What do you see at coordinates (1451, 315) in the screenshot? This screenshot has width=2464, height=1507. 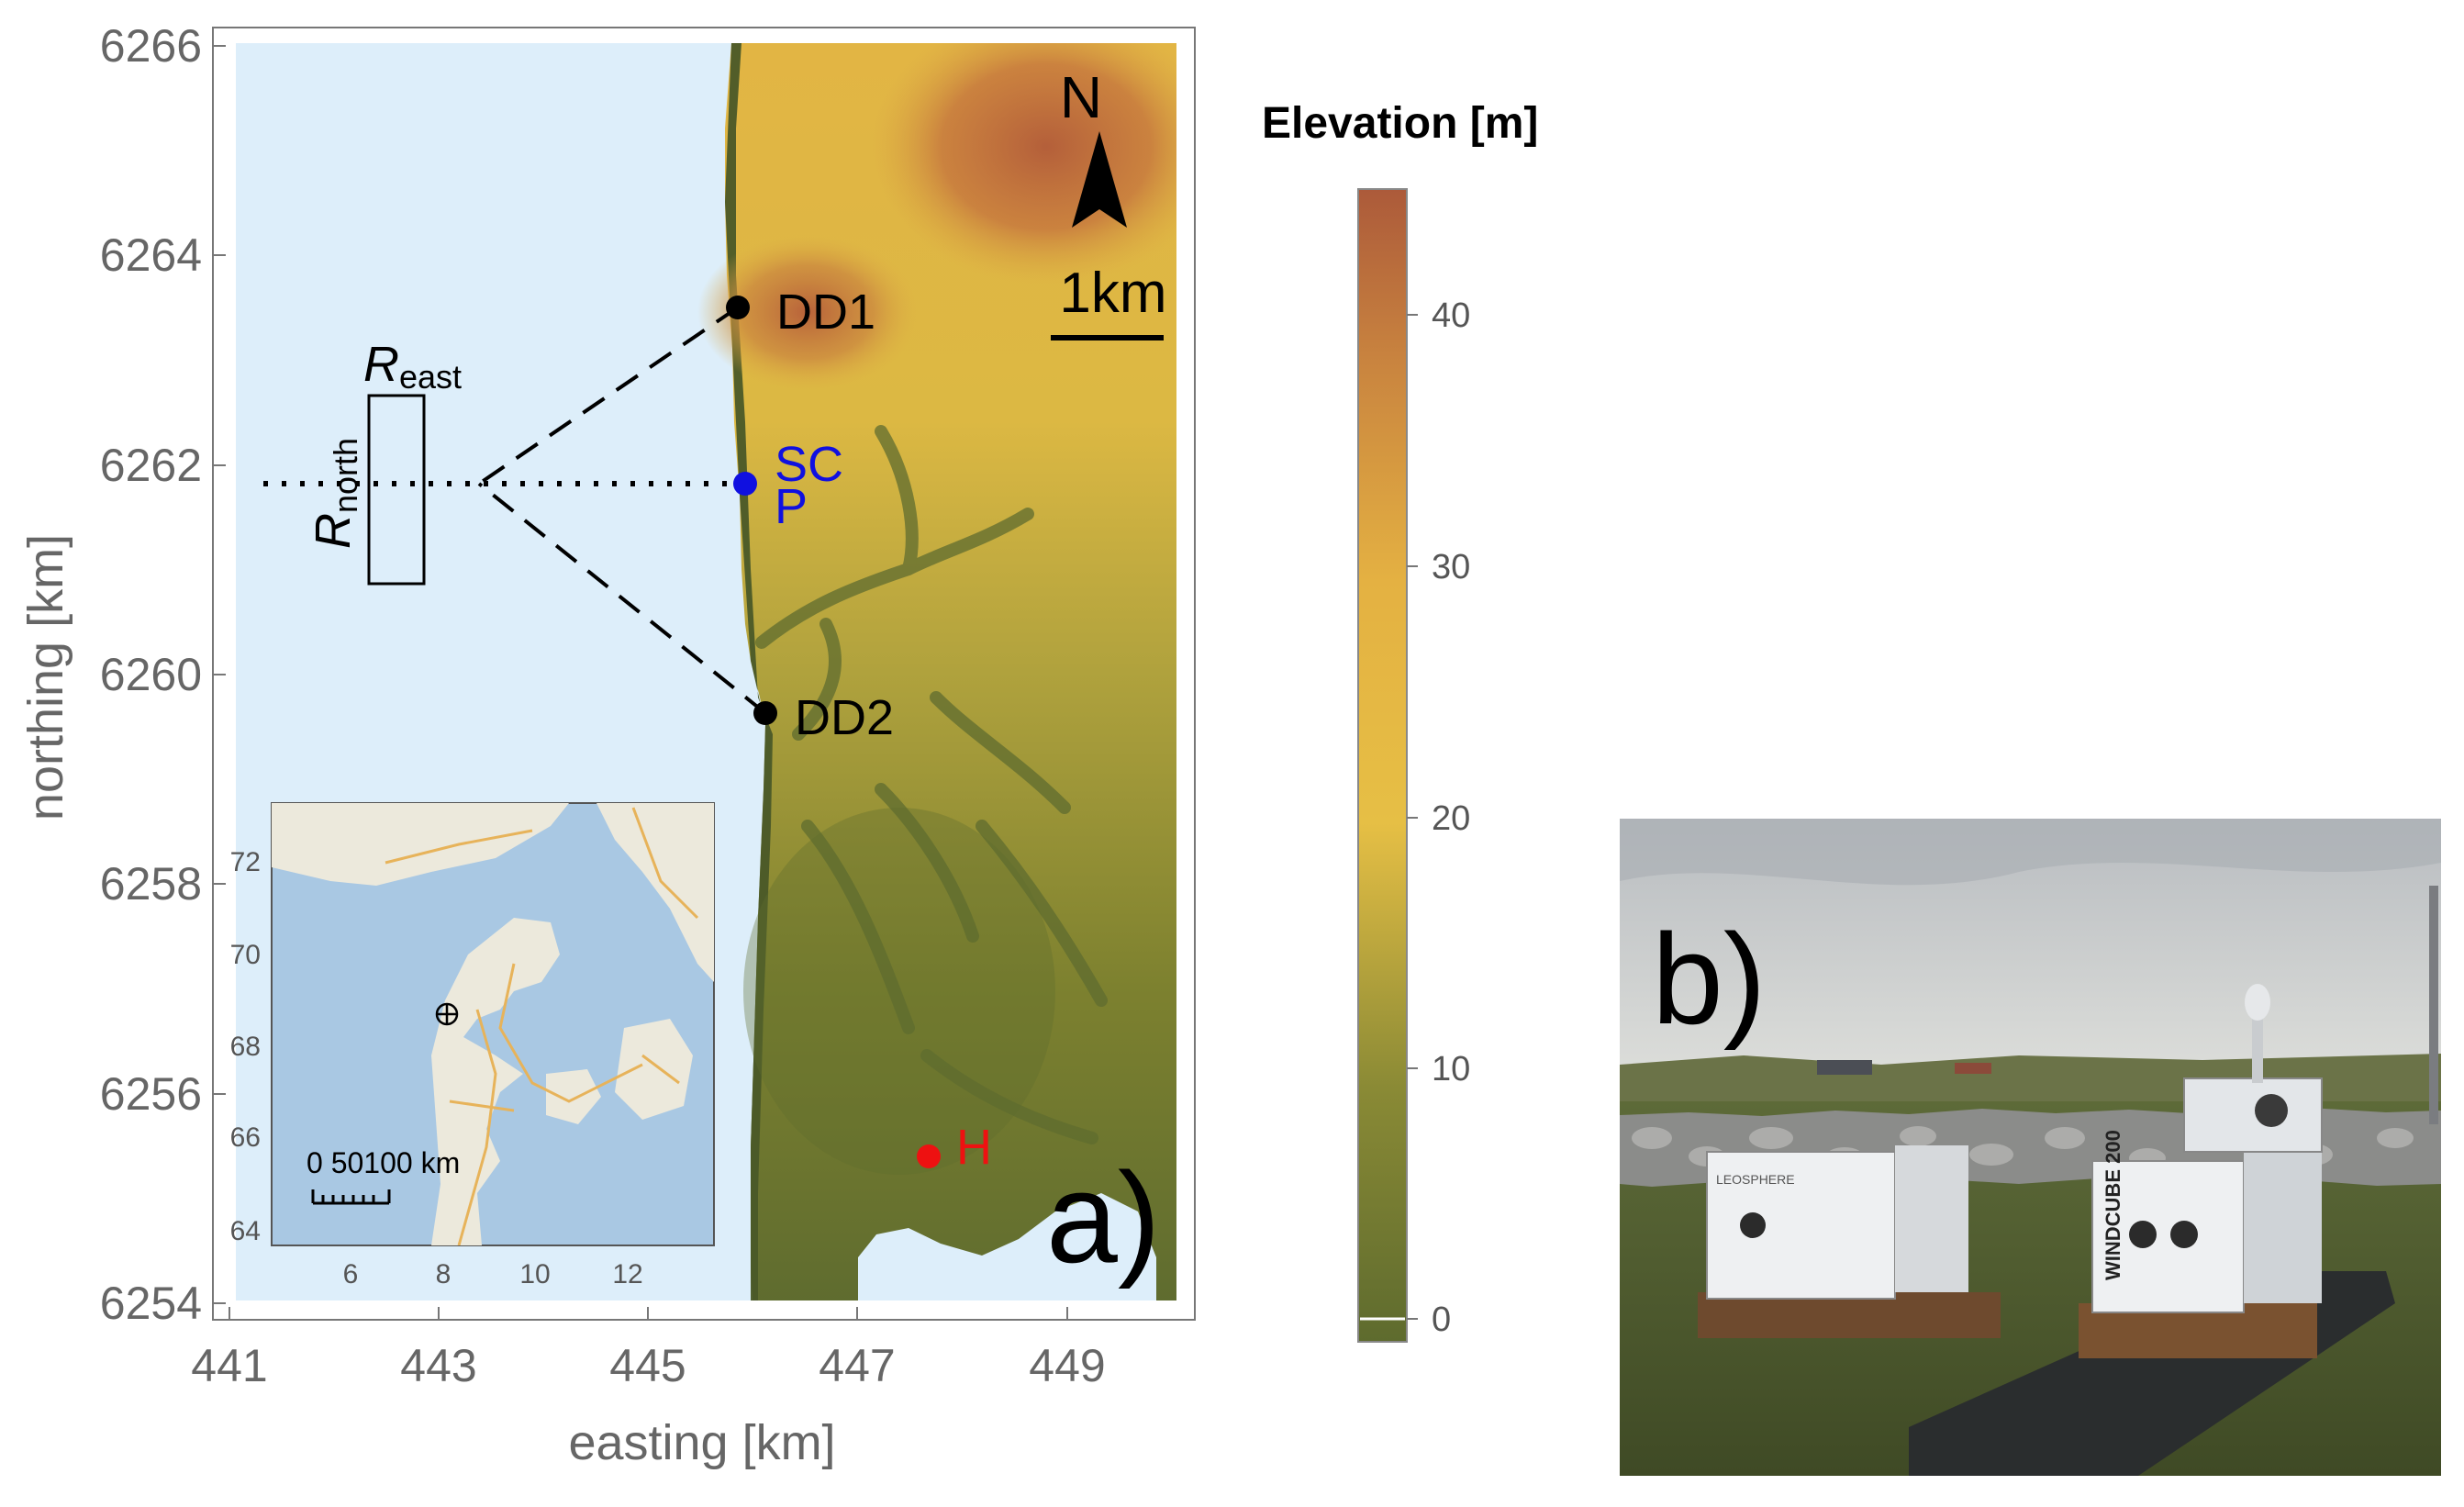 I see `colorbar-tick-label: 40` at bounding box center [1451, 315].